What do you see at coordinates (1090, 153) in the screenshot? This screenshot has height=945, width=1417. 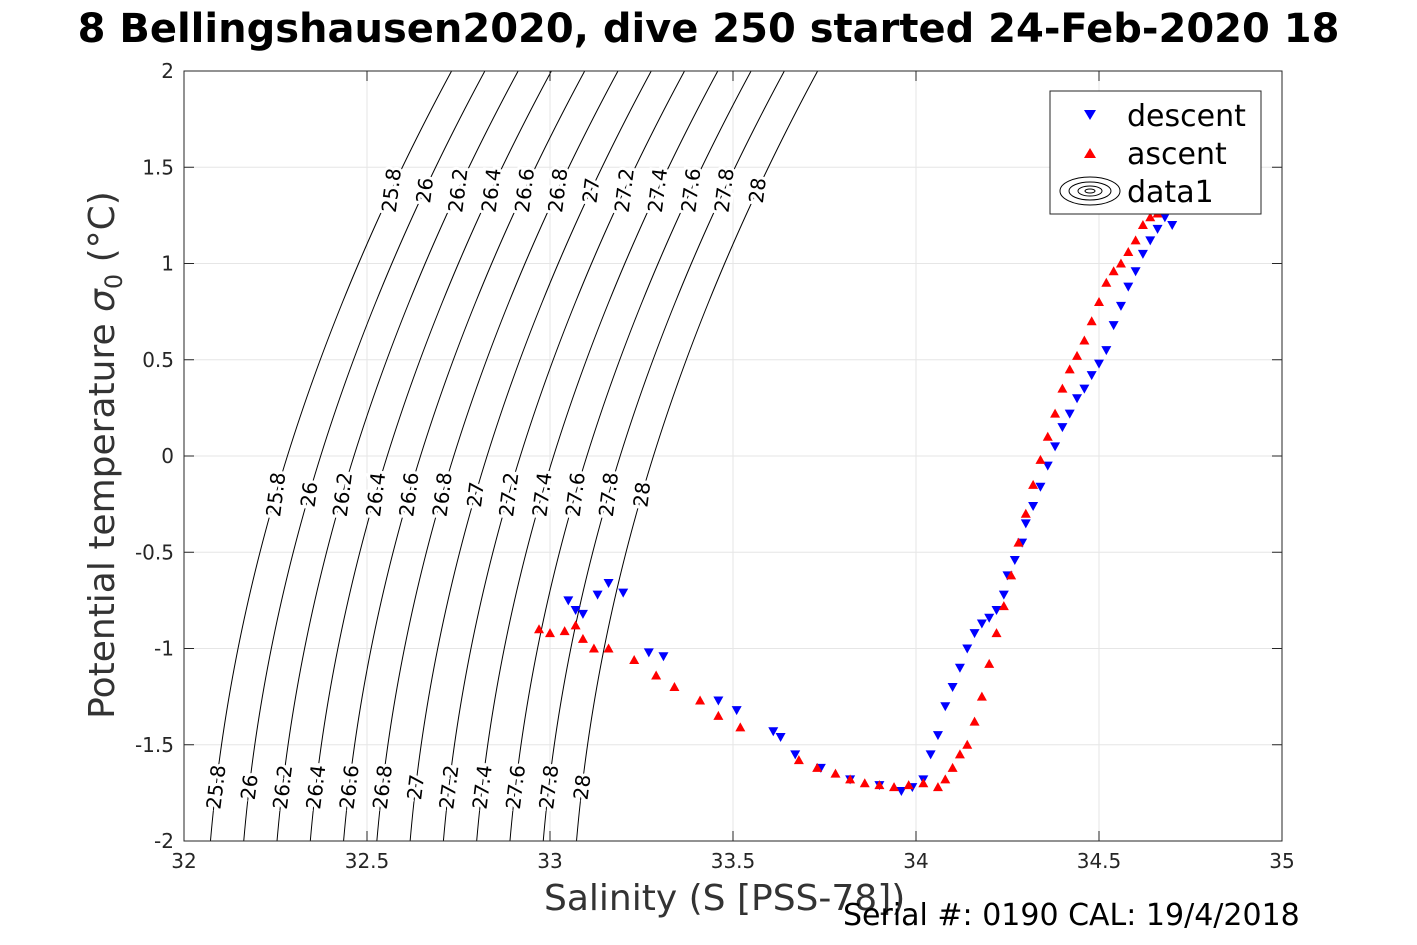 I see `legend-ascent-marker` at bounding box center [1090, 153].